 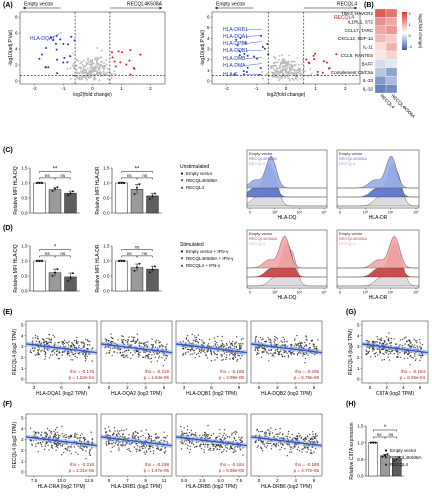 I want to click on x-tick-label: 10⁵, so click(x=324, y=293).